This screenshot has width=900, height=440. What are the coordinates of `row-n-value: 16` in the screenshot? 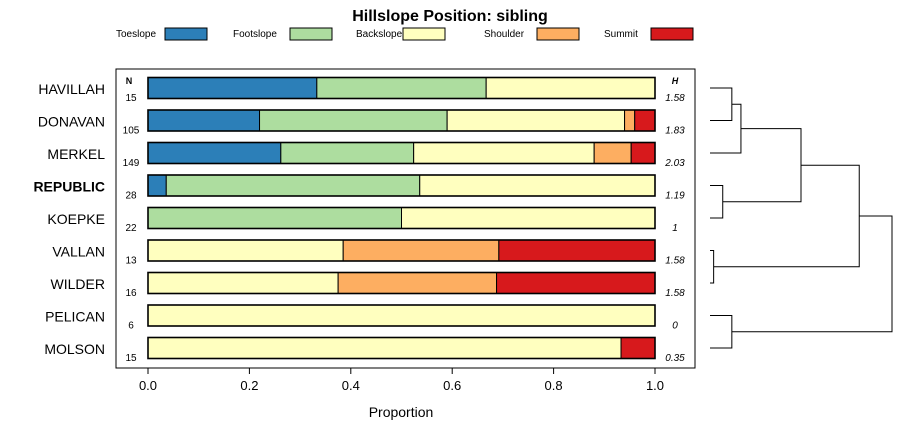 It's located at (131, 293).